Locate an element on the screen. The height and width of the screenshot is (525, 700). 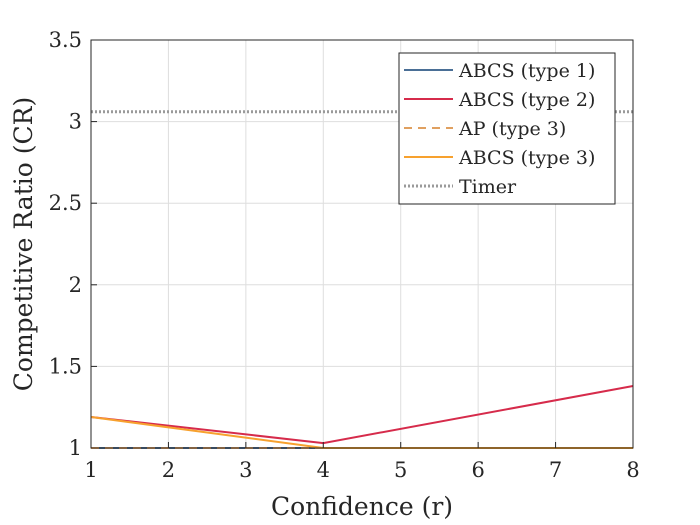
y-tick-label: 3.5 is located at coordinates (65, 40).